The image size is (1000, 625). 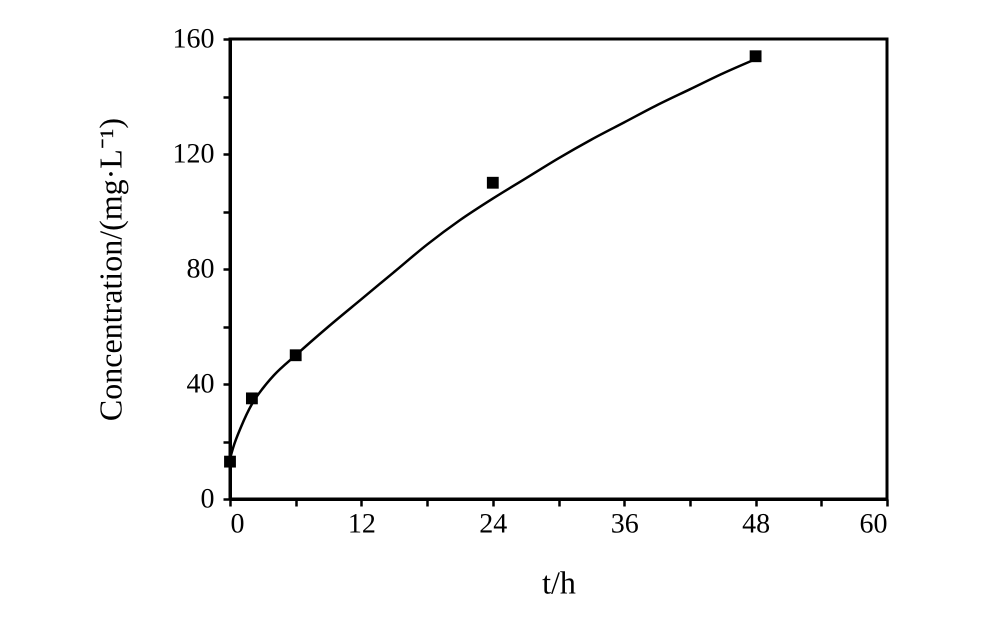 What do you see at coordinates (237, 524) in the screenshot?
I see `x-tick-label: 0` at bounding box center [237, 524].